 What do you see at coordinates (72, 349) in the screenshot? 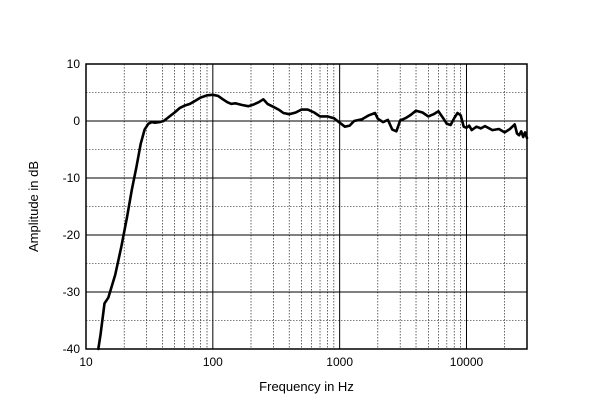
I see `y-tick-label: -40` at bounding box center [72, 349].